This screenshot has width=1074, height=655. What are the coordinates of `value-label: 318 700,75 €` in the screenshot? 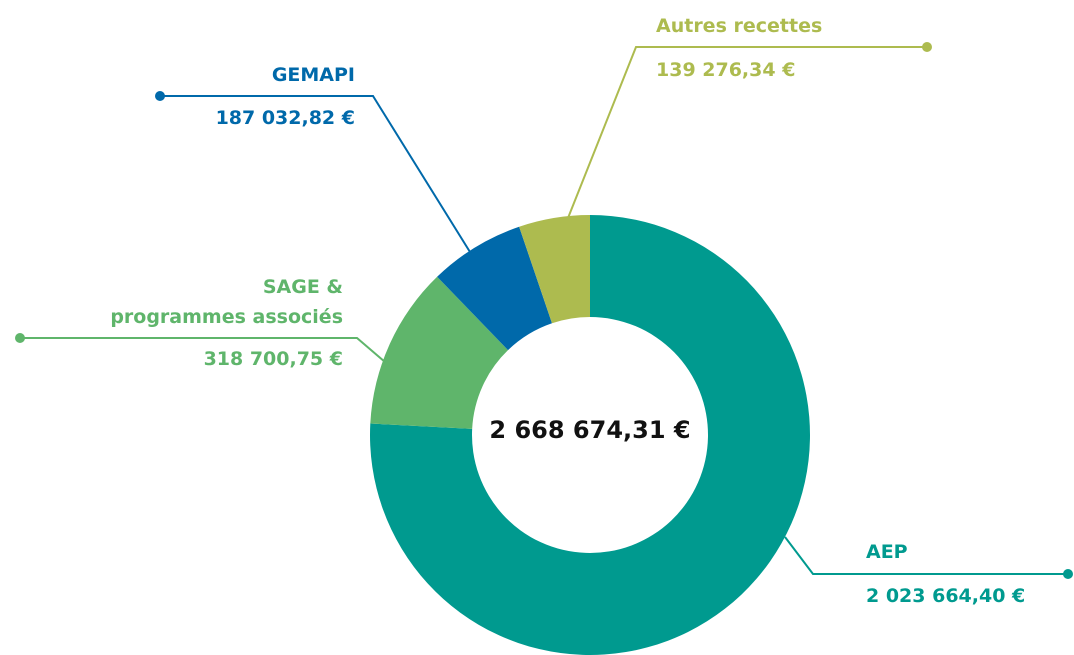 It's located at (273, 359).